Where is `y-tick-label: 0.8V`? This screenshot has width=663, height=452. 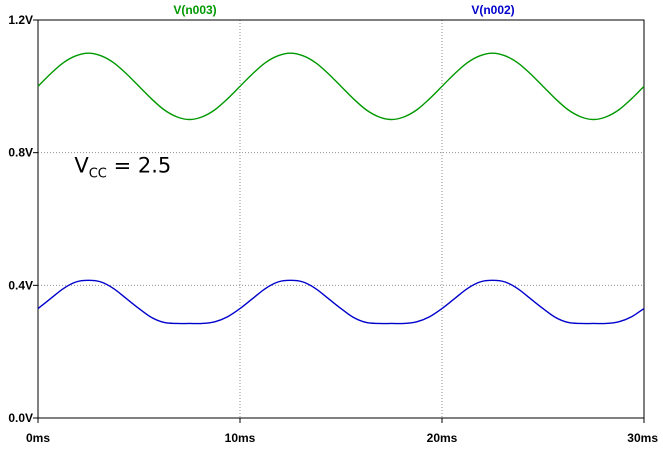 y-tick-label: 0.8V is located at coordinates (20, 153).